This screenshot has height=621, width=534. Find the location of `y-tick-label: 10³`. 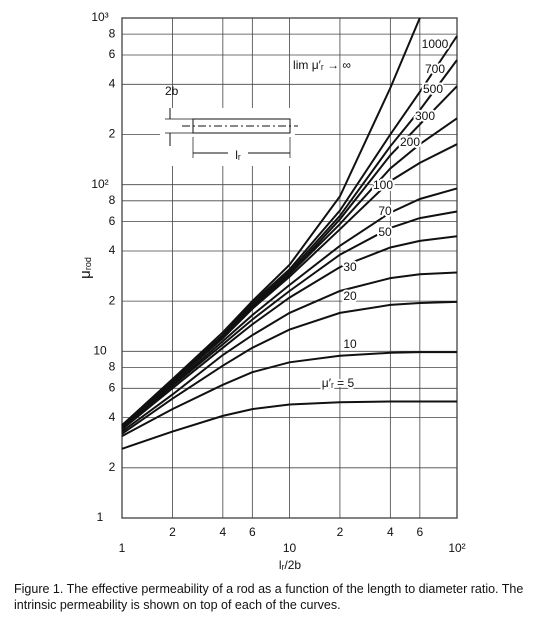

y-tick-label: 10³ is located at coordinates (99, 17).